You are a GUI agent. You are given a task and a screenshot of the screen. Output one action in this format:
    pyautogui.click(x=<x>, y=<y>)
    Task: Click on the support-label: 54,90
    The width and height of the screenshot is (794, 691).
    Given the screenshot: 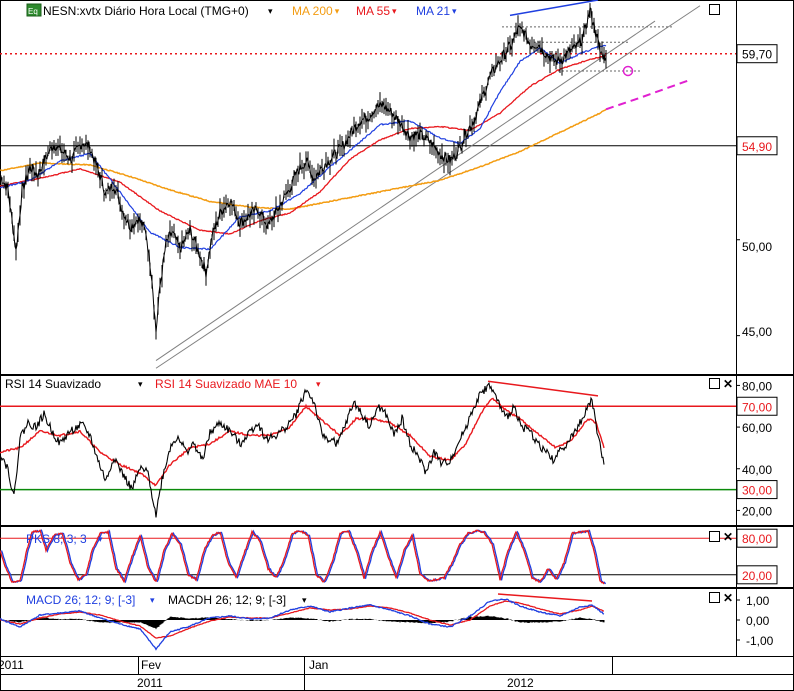 What is the action you would take?
    pyautogui.click(x=757, y=147)
    